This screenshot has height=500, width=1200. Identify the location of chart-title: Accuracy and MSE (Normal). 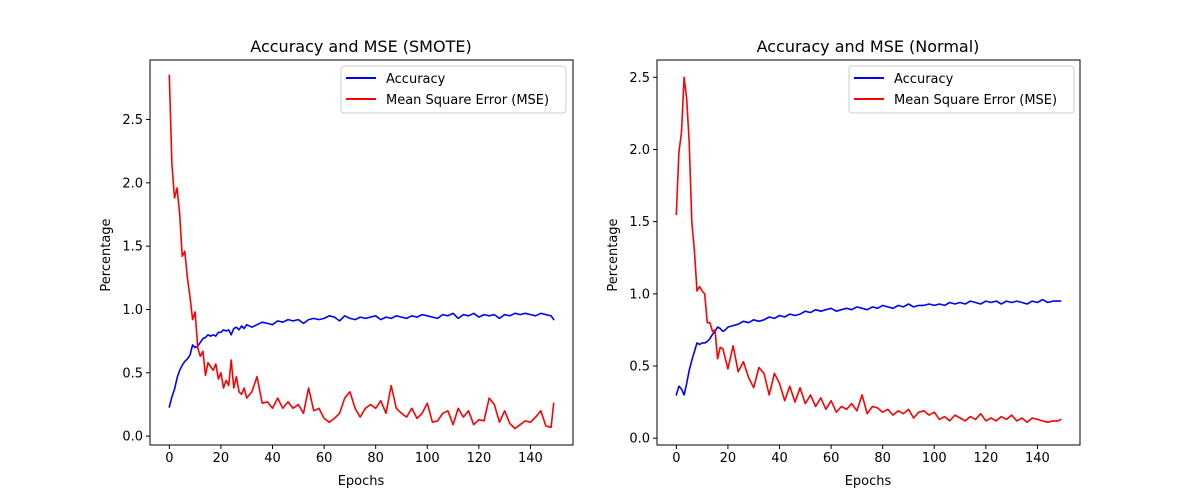
(868, 46).